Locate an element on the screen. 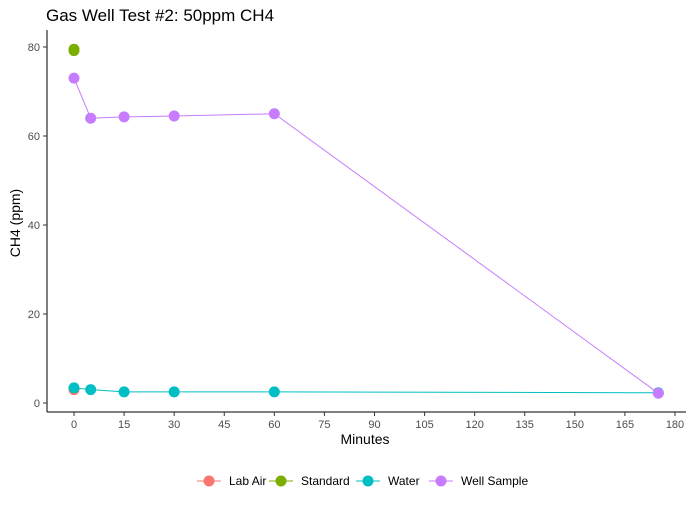 Image resolution: width=694 pixels, height=507 pixels. legend-key-lab-air is located at coordinates (209, 481).